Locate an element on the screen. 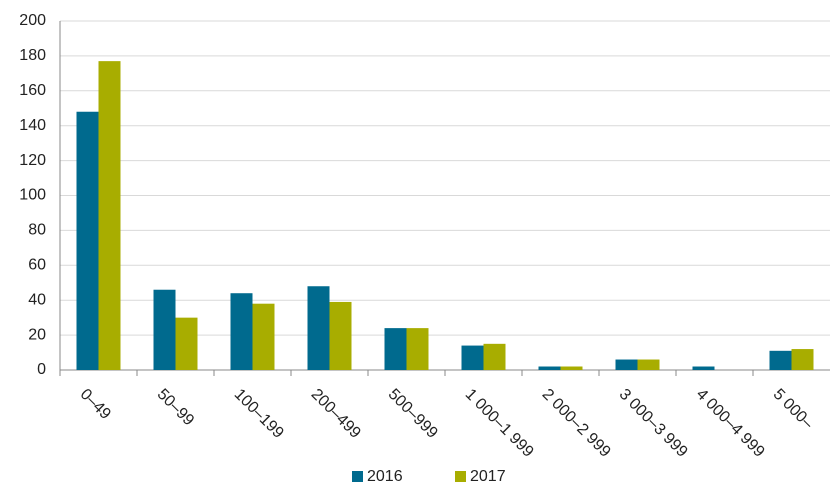 This screenshot has width=835, height=486. y-tick-label: 180 is located at coordinates (32, 55).